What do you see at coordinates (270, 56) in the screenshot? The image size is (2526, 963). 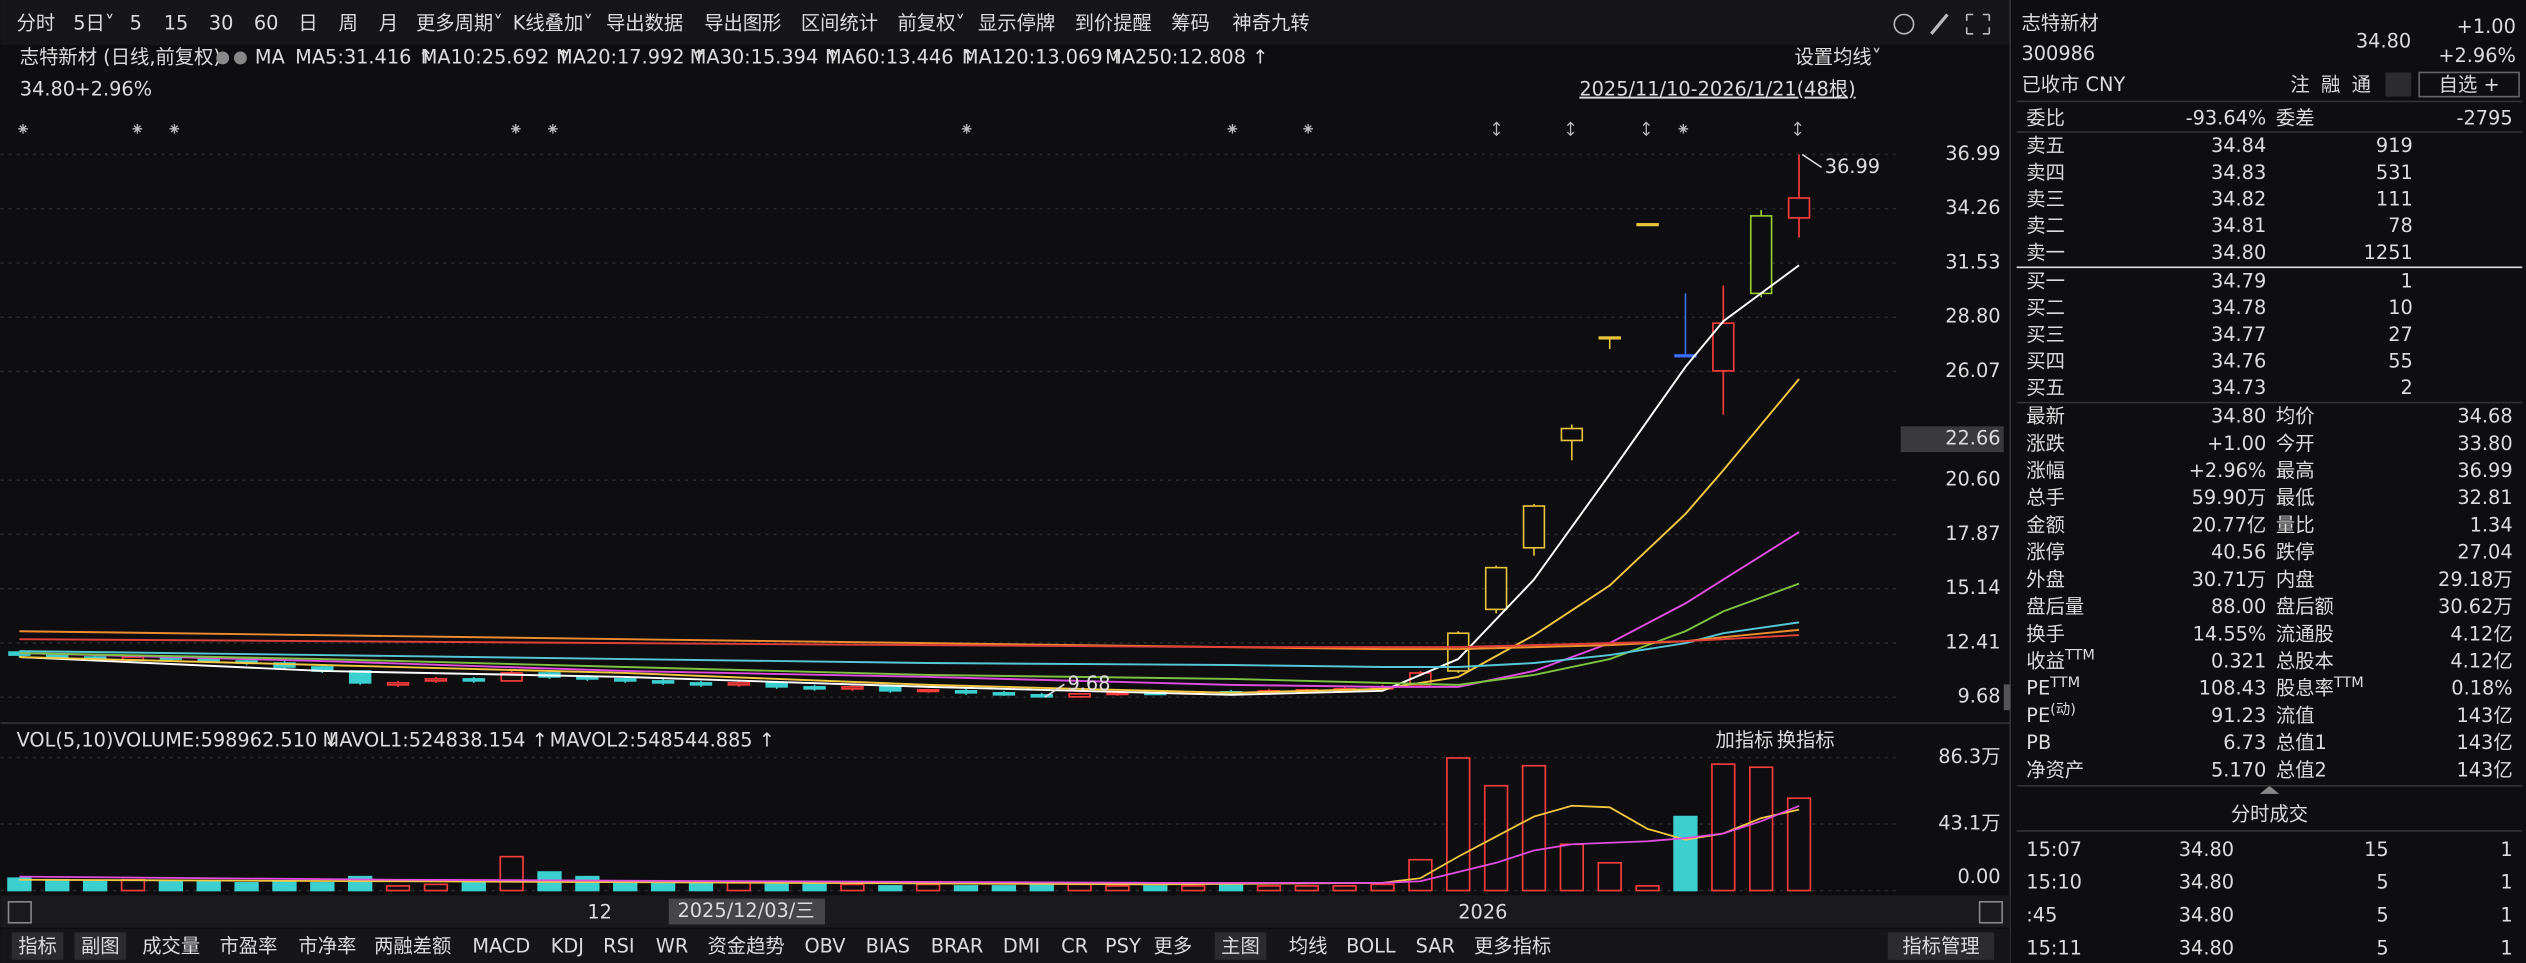 I see `indicator-name: MA` at bounding box center [270, 56].